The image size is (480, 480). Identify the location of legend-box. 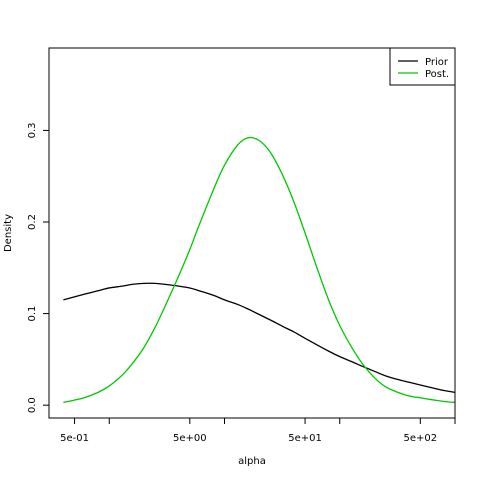
(422, 66).